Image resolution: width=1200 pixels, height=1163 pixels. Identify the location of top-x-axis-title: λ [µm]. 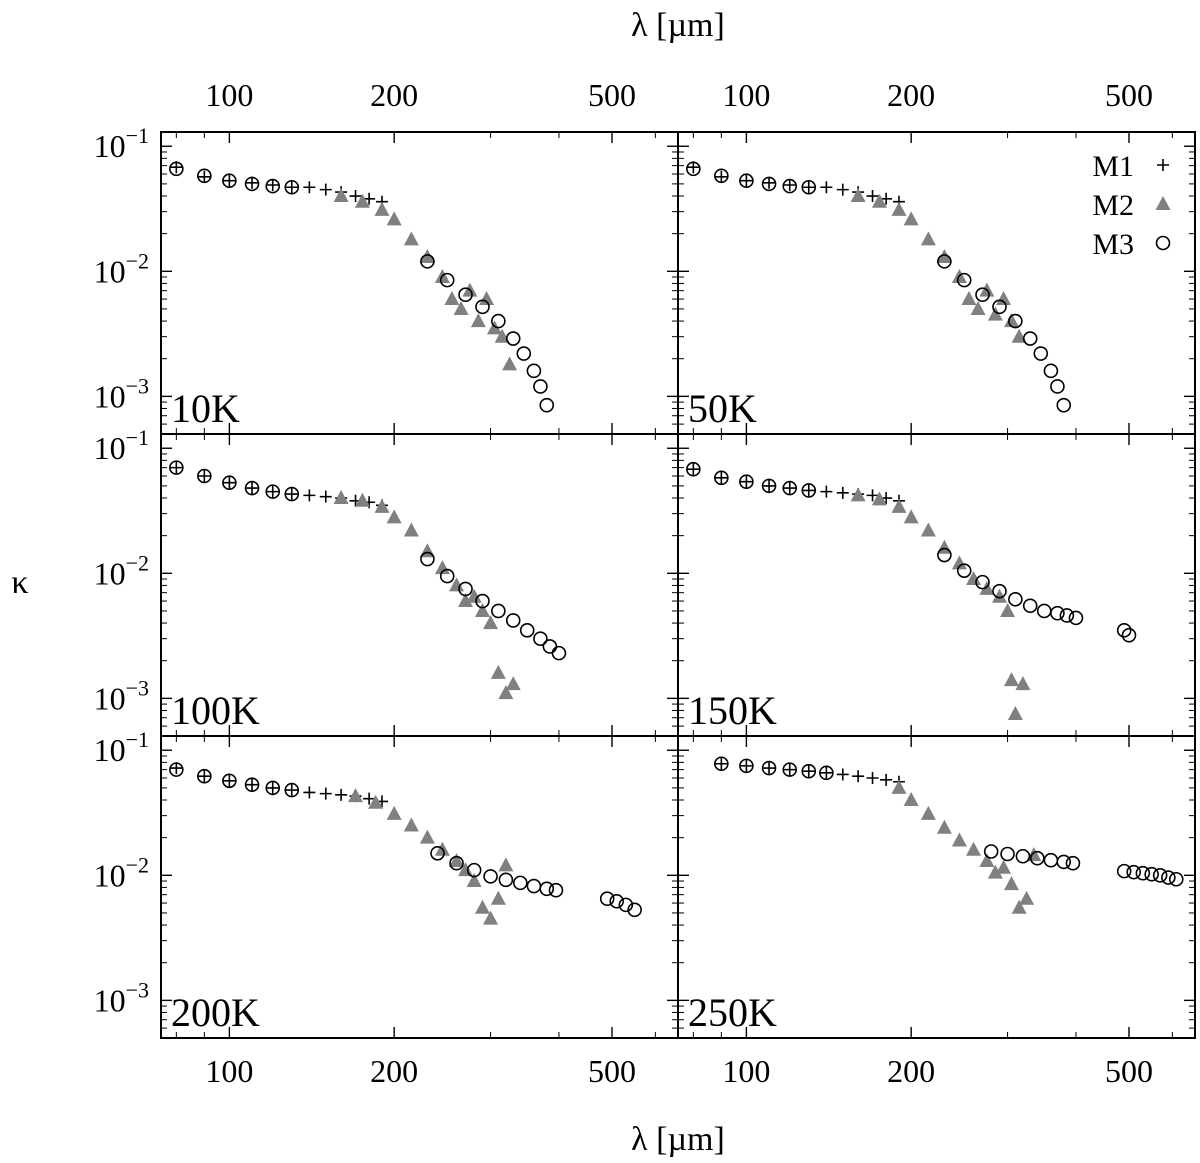
(678, 25).